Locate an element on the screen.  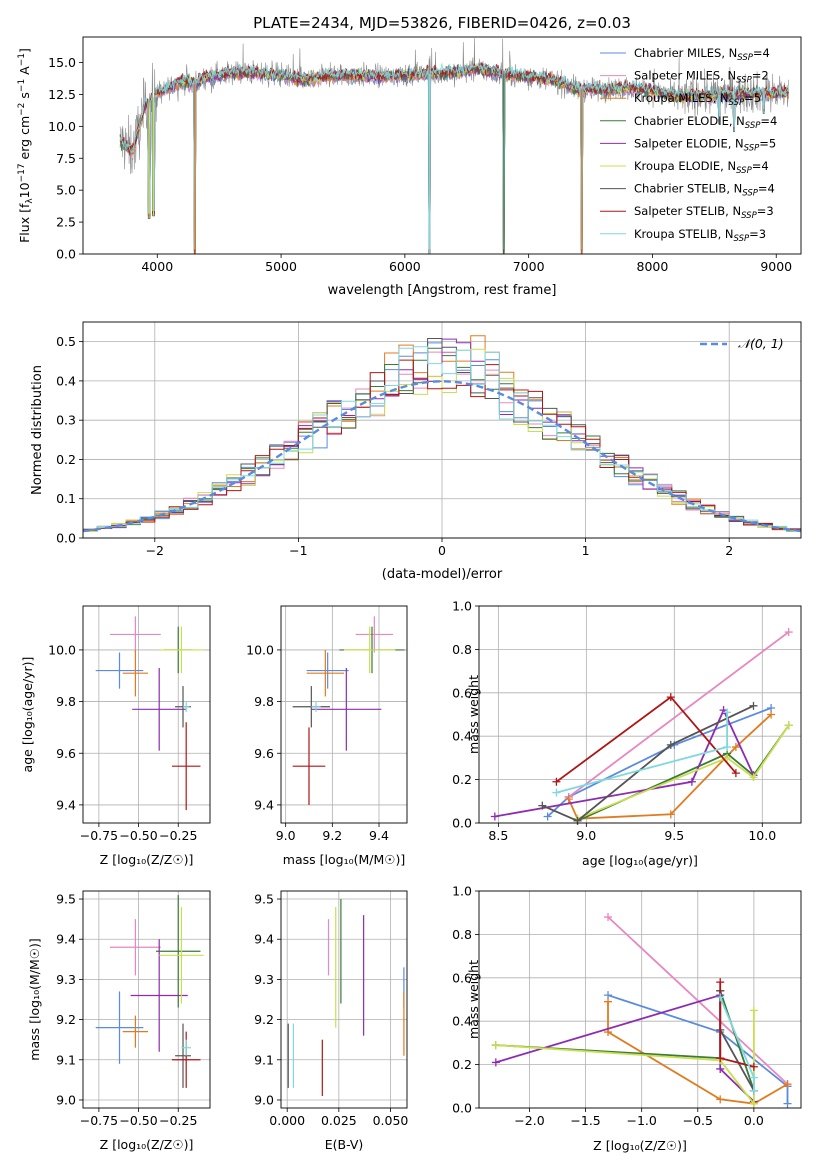
y-axis-label-part: −17 is located at coordinates (22, 172).